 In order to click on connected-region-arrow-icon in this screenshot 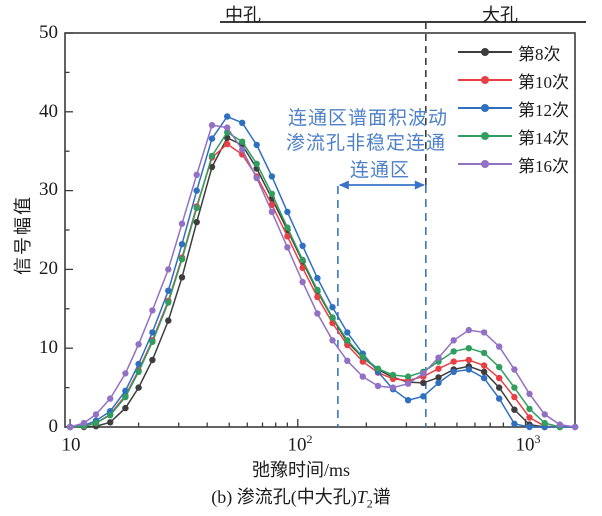, I will do `click(381, 185)`.